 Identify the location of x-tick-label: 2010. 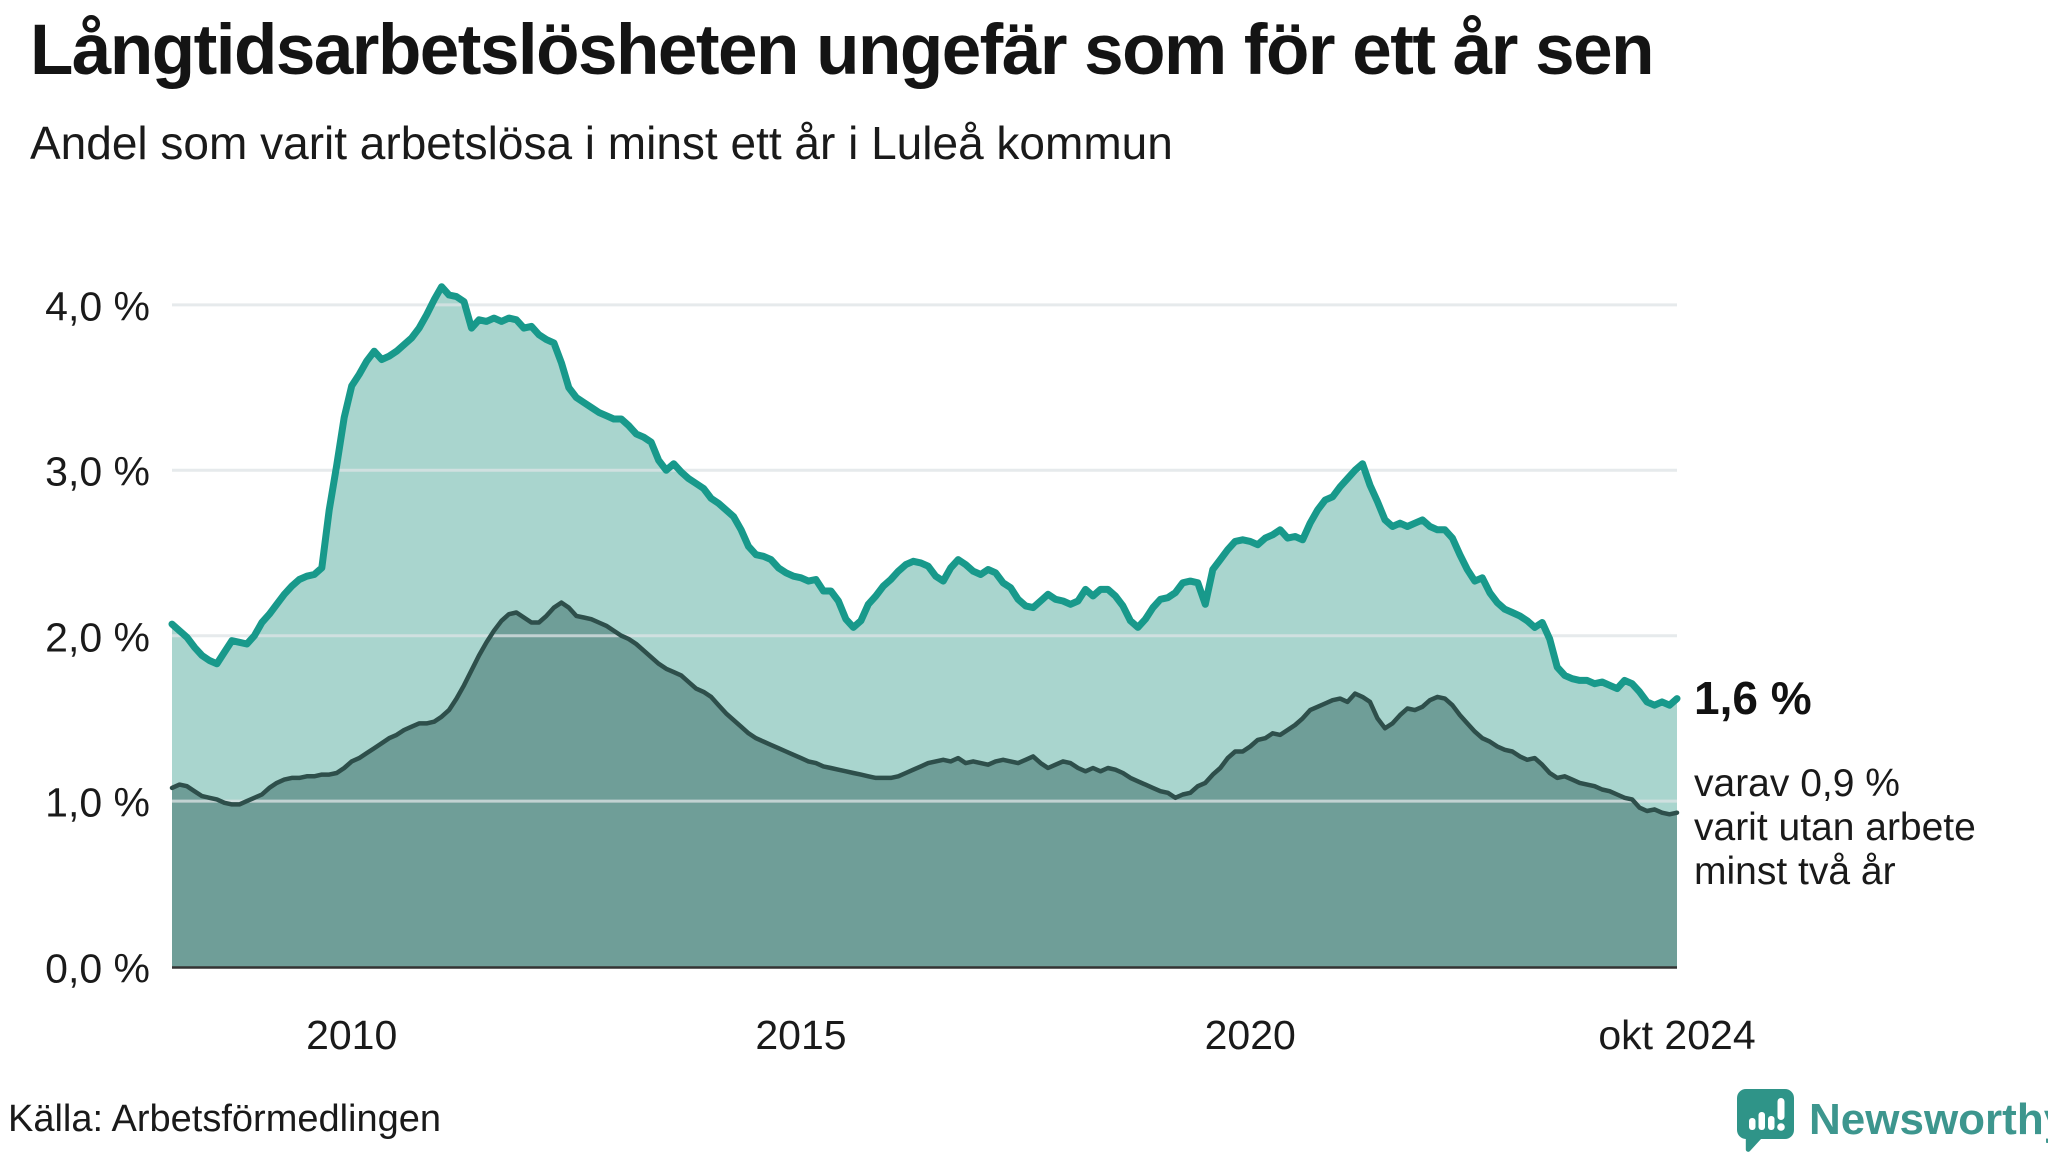
(352, 1035).